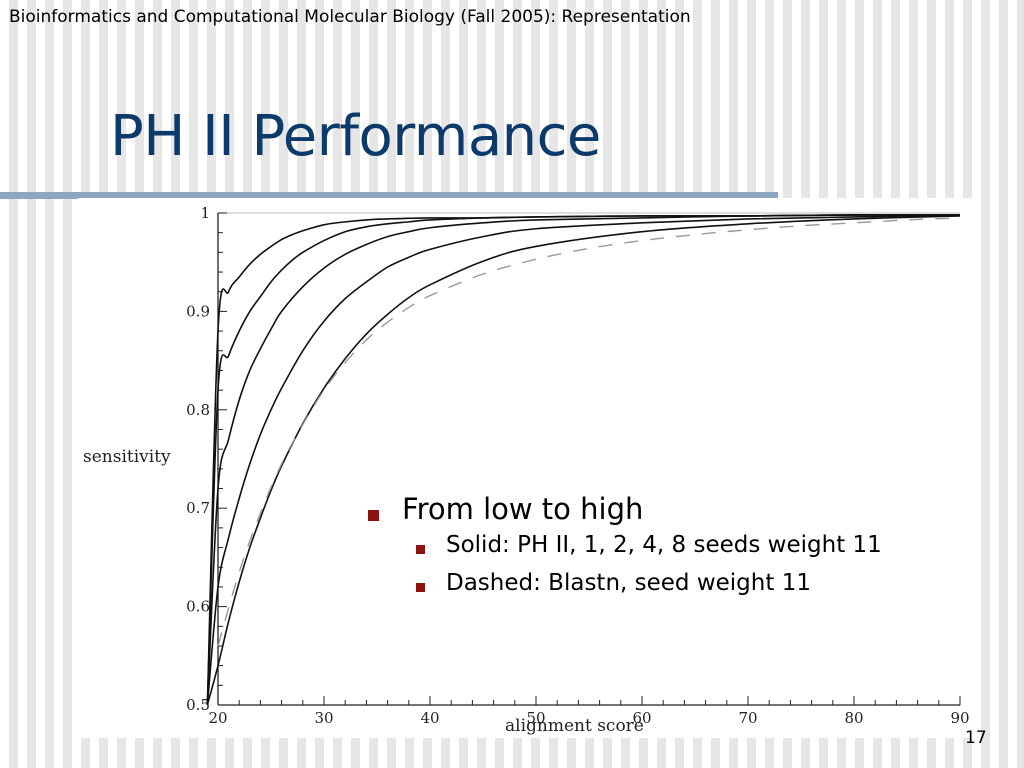 The height and width of the screenshot is (768, 1024). What do you see at coordinates (429, 718) in the screenshot?
I see `x-tick-label: 40` at bounding box center [429, 718].